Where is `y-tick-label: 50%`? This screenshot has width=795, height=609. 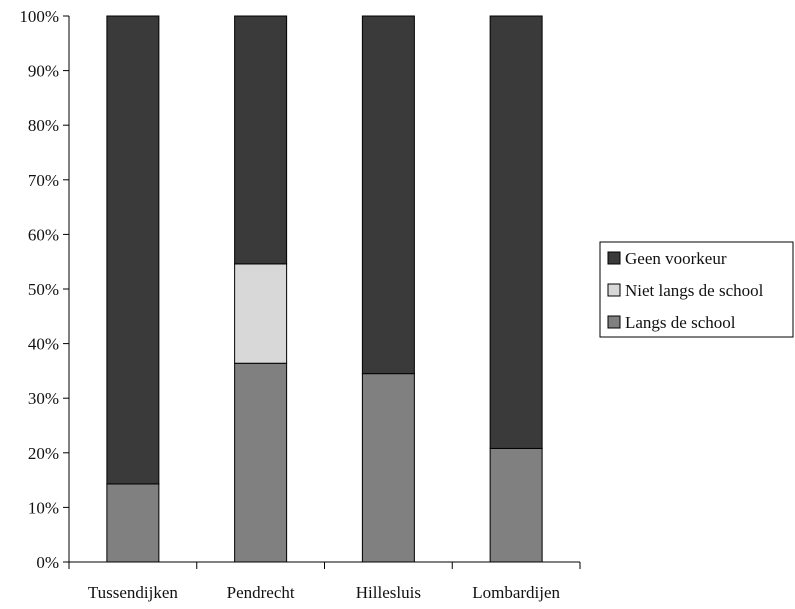
y-tick-label: 50% is located at coordinates (43, 289).